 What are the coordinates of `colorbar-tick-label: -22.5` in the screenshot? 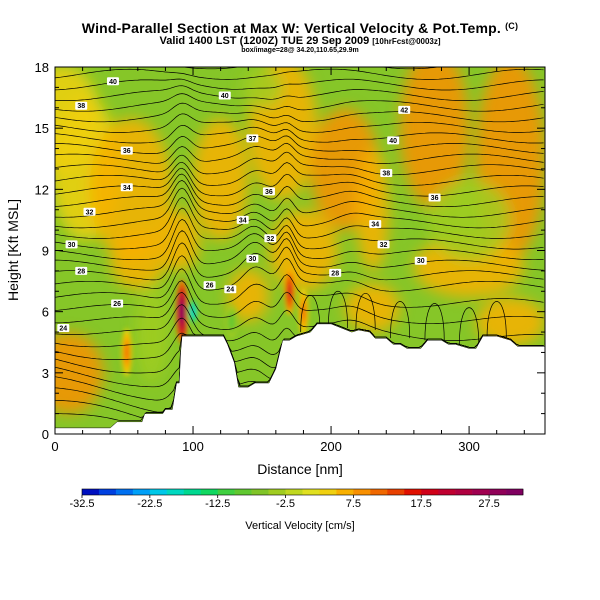 It's located at (149, 504).